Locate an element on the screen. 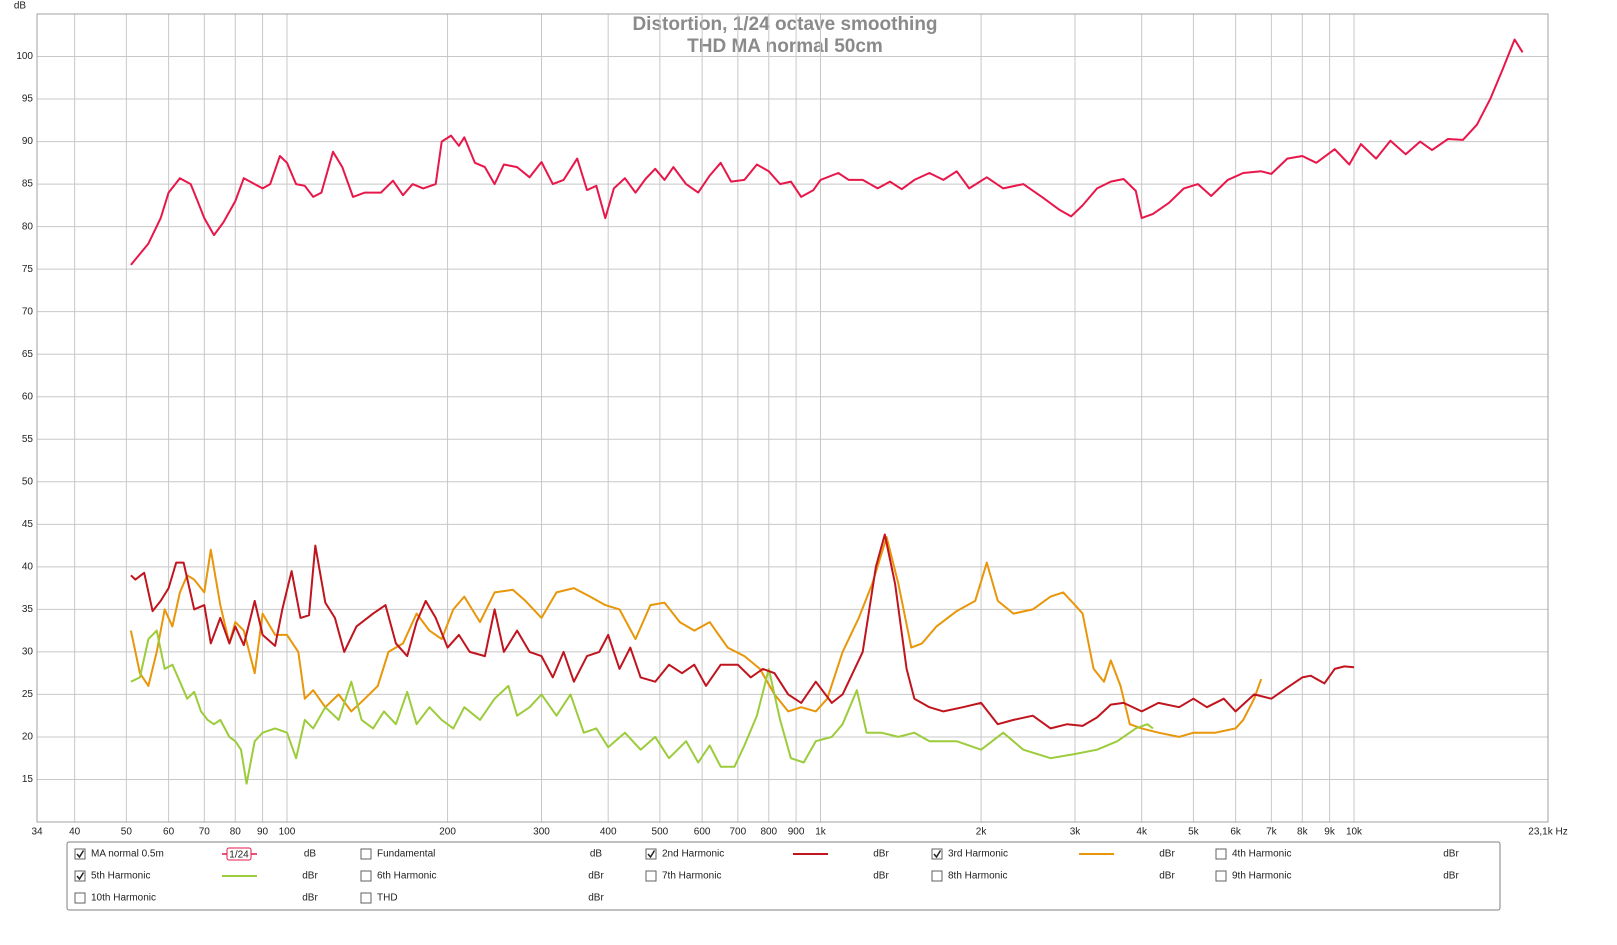 The image size is (1617, 945). legend-label: 7th Harmonic is located at coordinates (691, 876).